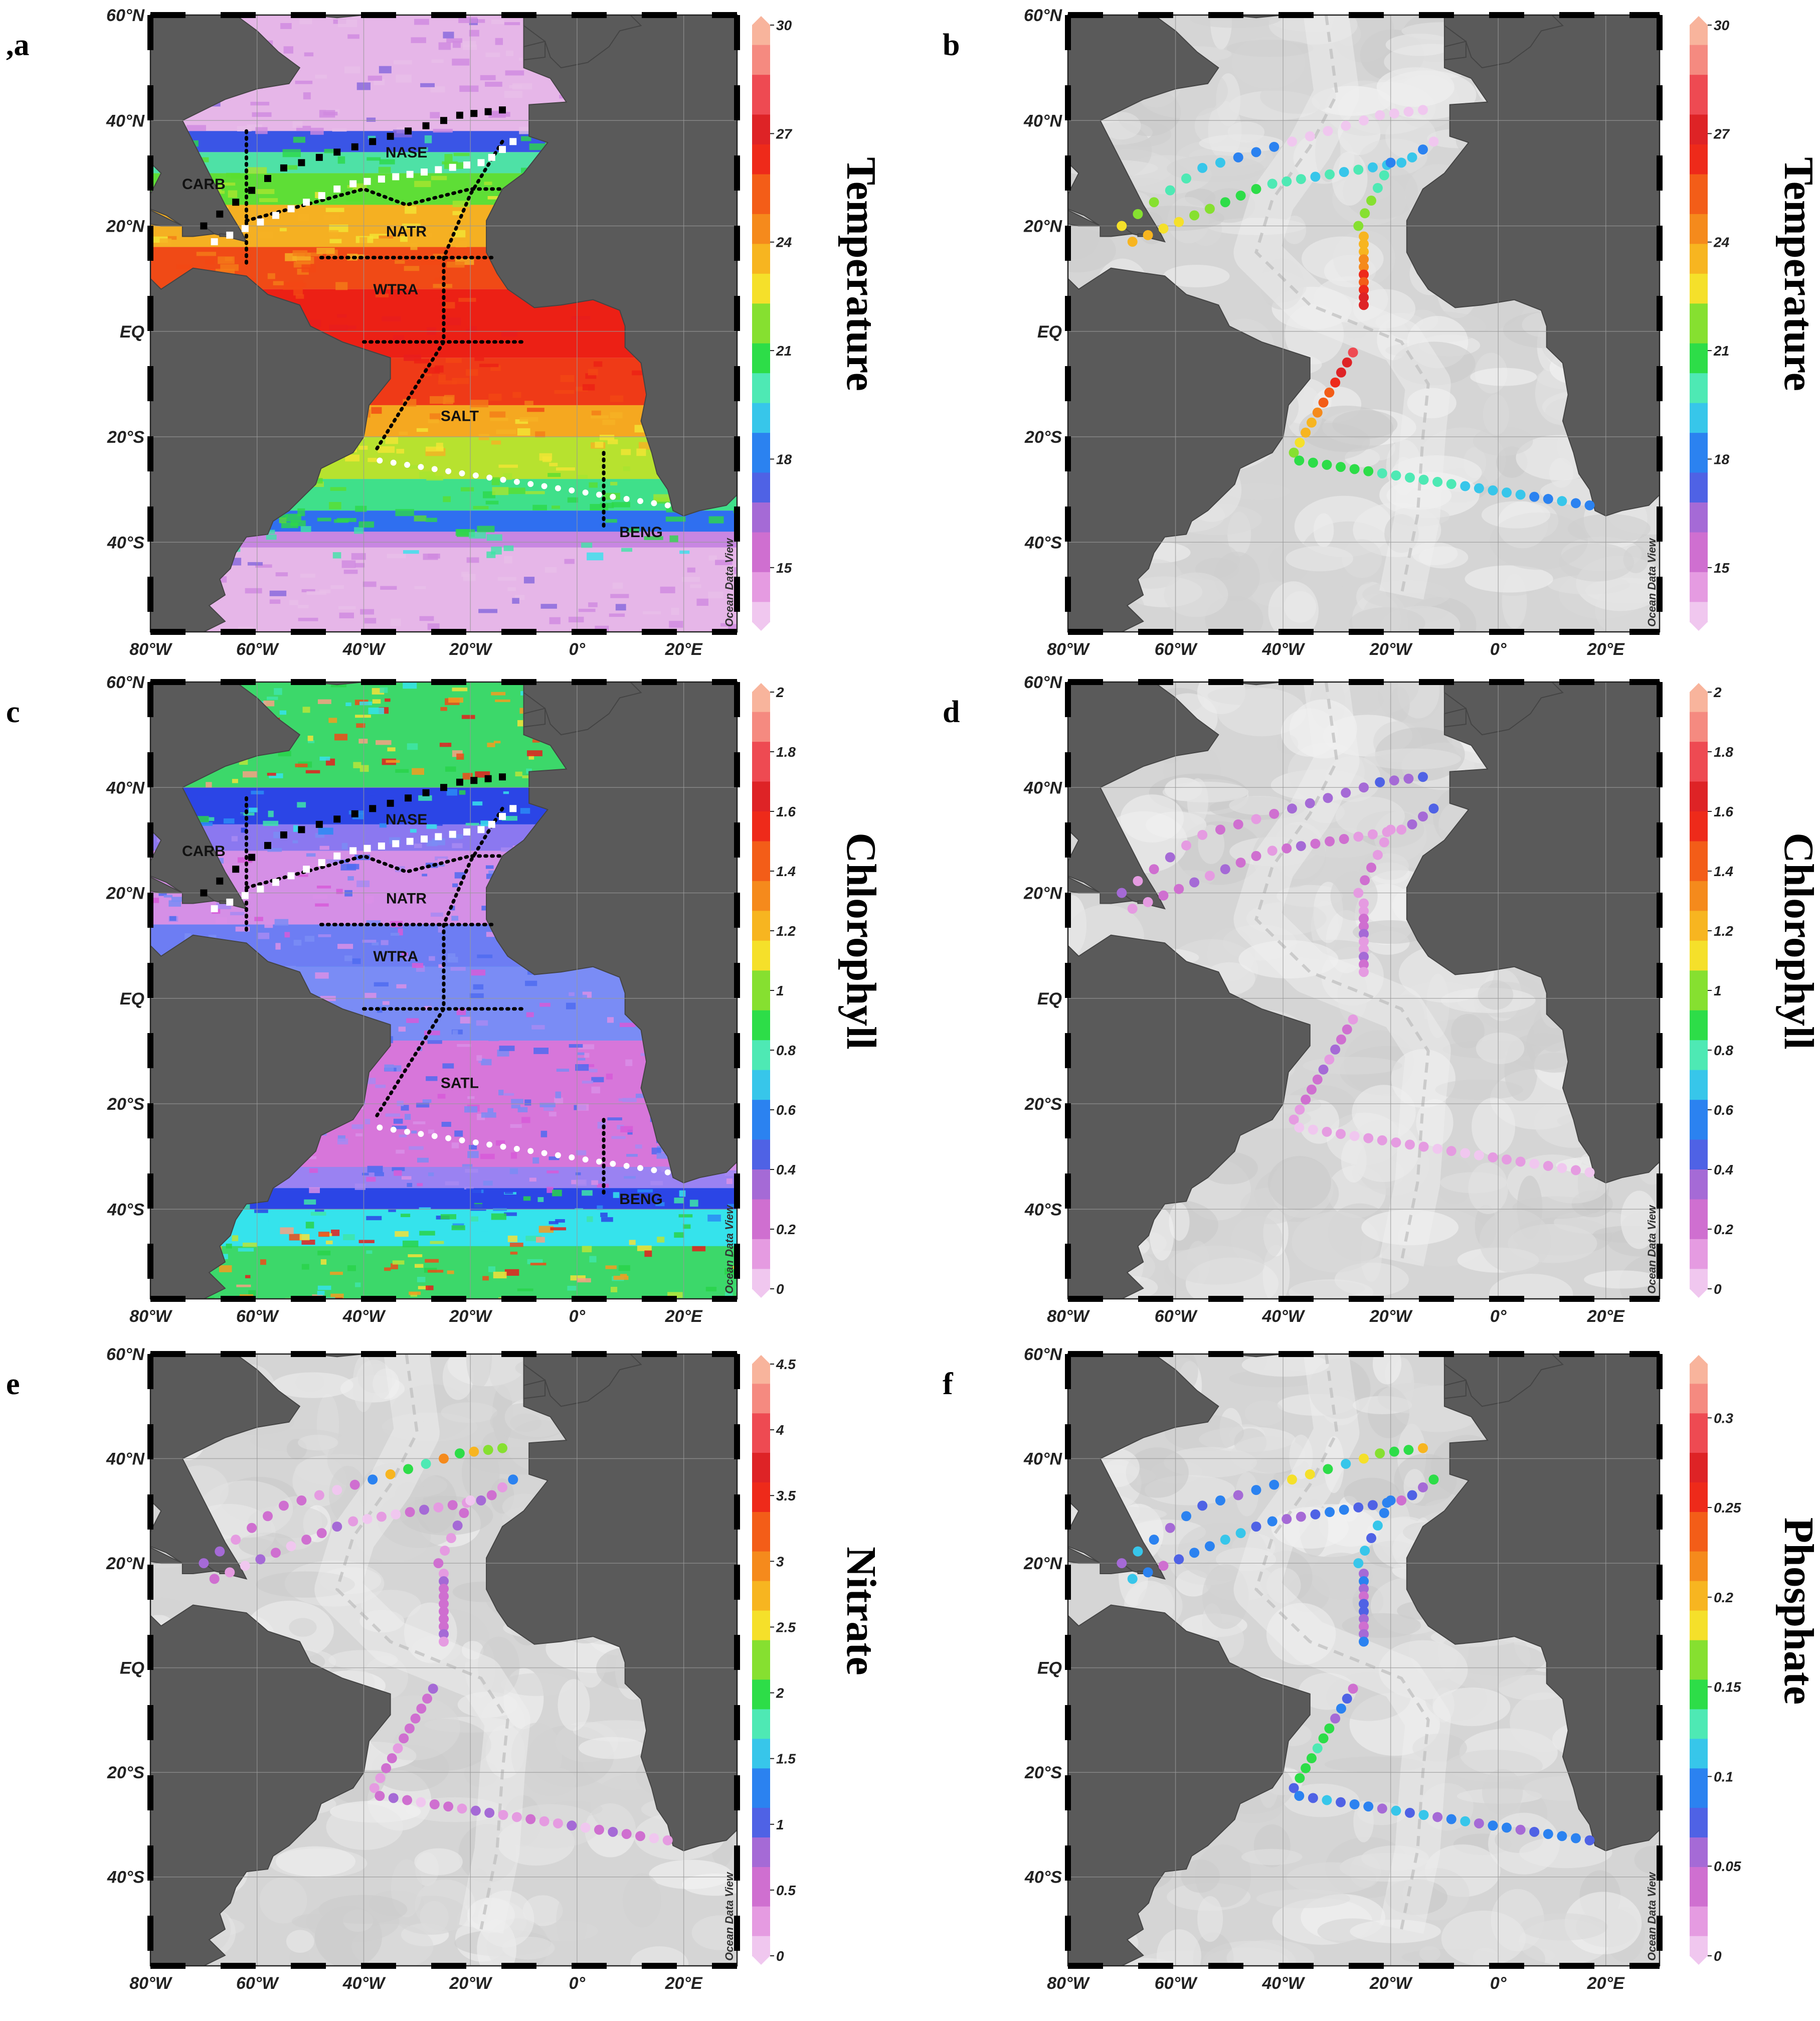 This screenshot has height=2021, width=1820. I want to click on colorbar-tick-label: 0.2, so click(1723, 1597).